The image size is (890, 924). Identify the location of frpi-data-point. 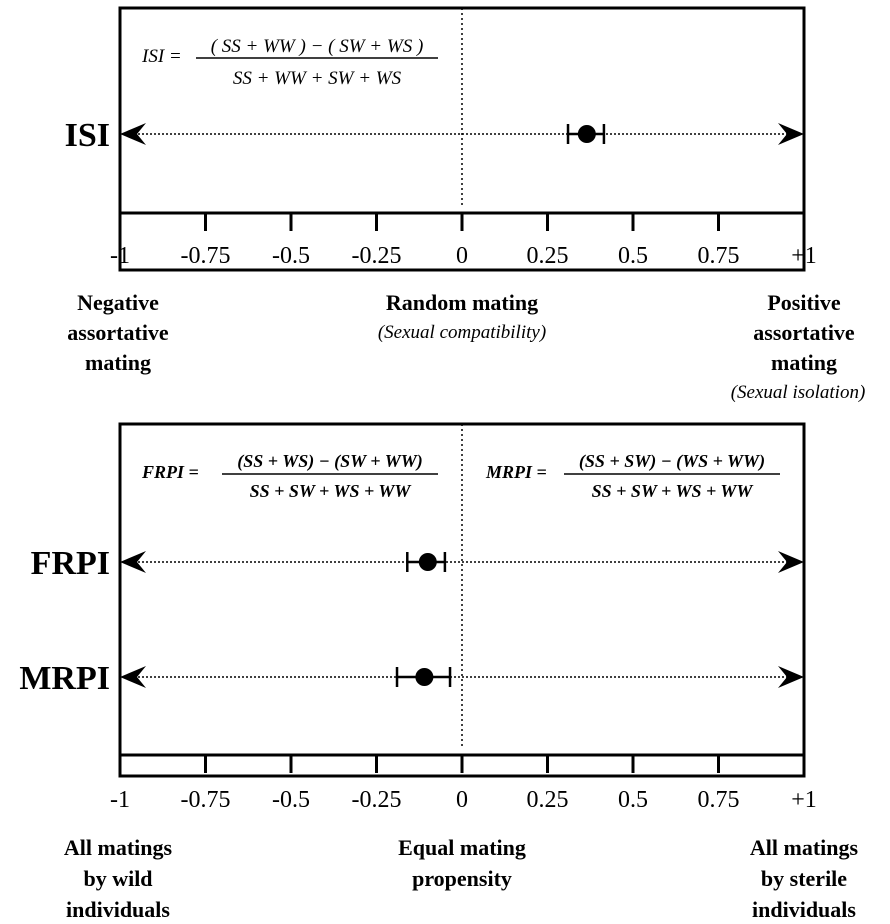
(427, 562).